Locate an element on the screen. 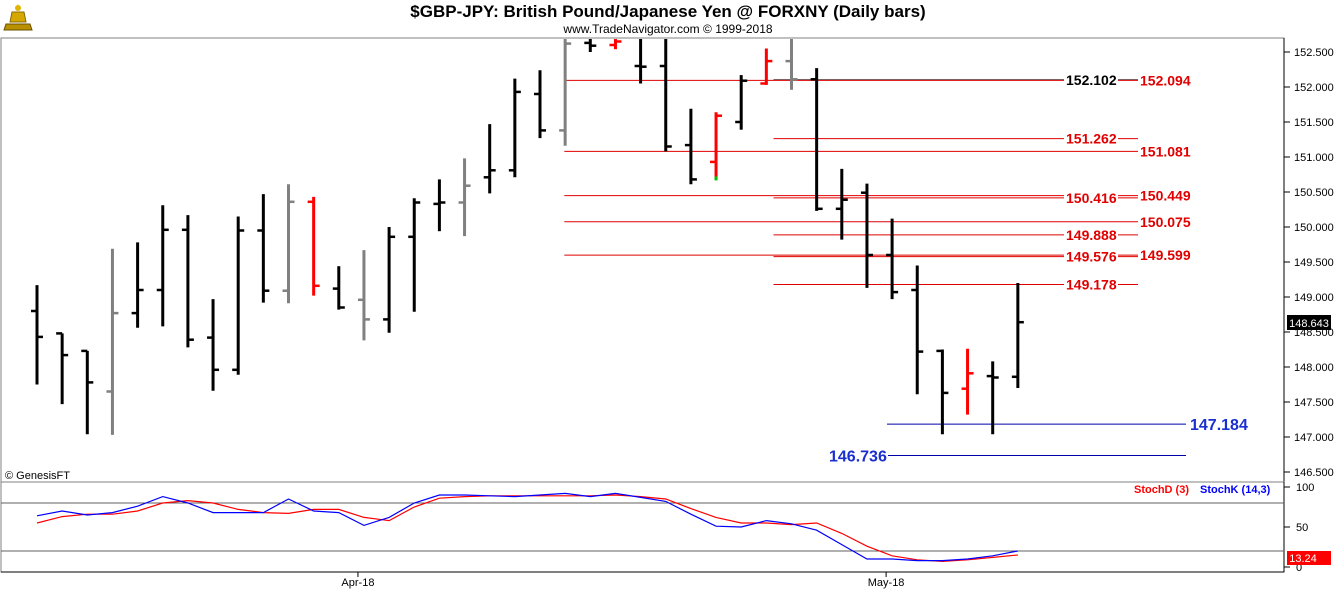 This screenshot has width=1336, height=591. stoch-last-tag is located at coordinates (1309, 558).